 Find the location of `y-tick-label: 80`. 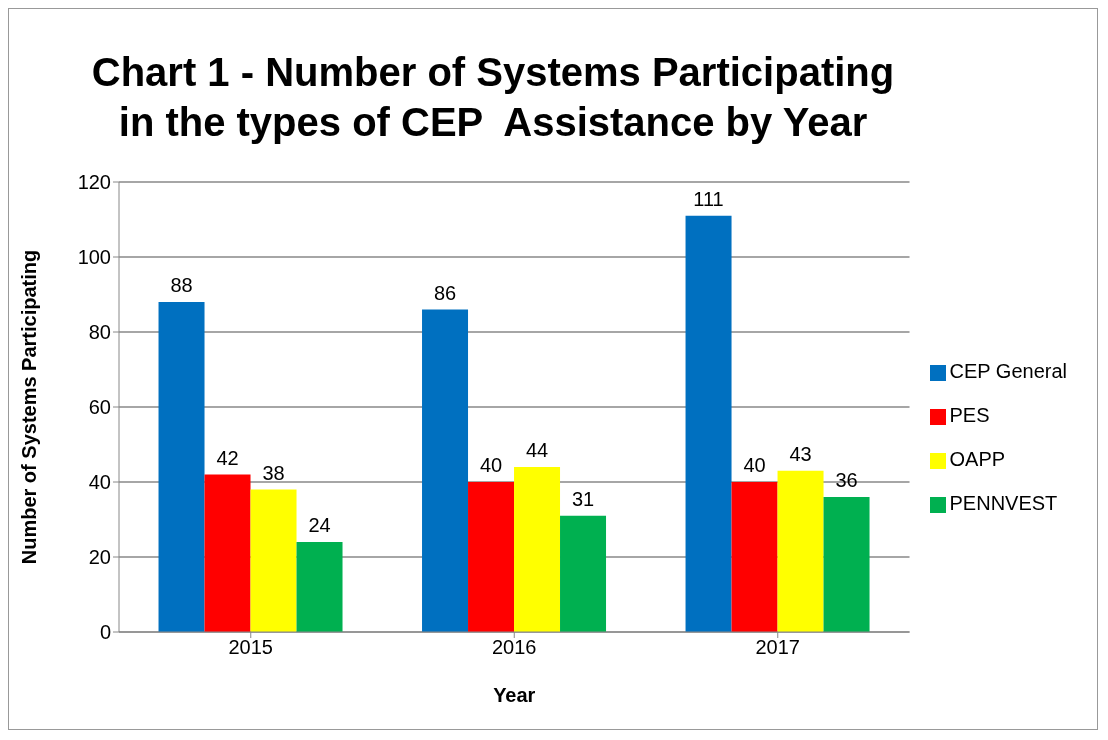

y-tick-label: 80 is located at coordinates (99, 332).